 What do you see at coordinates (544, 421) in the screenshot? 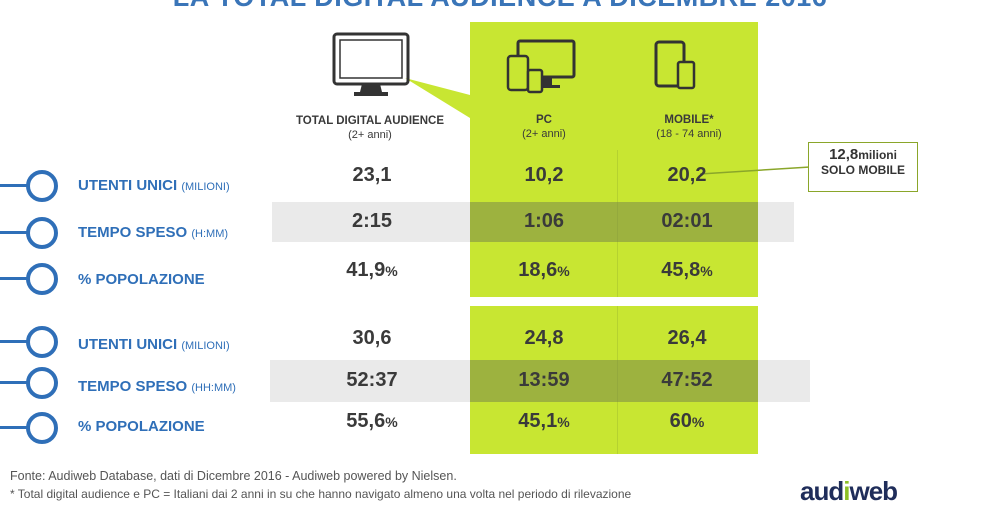
I see `value-cell: 45,1%` at bounding box center [544, 421].